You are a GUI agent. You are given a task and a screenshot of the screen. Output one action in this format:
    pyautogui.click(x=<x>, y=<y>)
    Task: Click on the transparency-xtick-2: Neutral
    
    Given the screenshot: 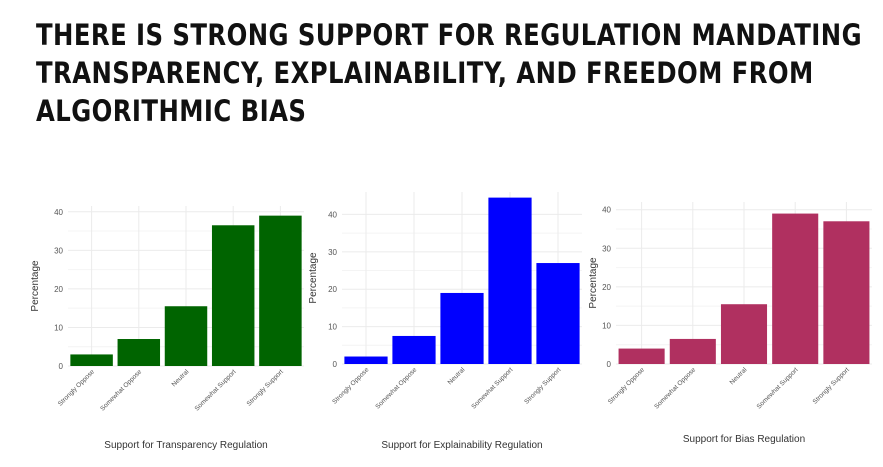 What is the action you would take?
    pyautogui.click(x=181, y=378)
    